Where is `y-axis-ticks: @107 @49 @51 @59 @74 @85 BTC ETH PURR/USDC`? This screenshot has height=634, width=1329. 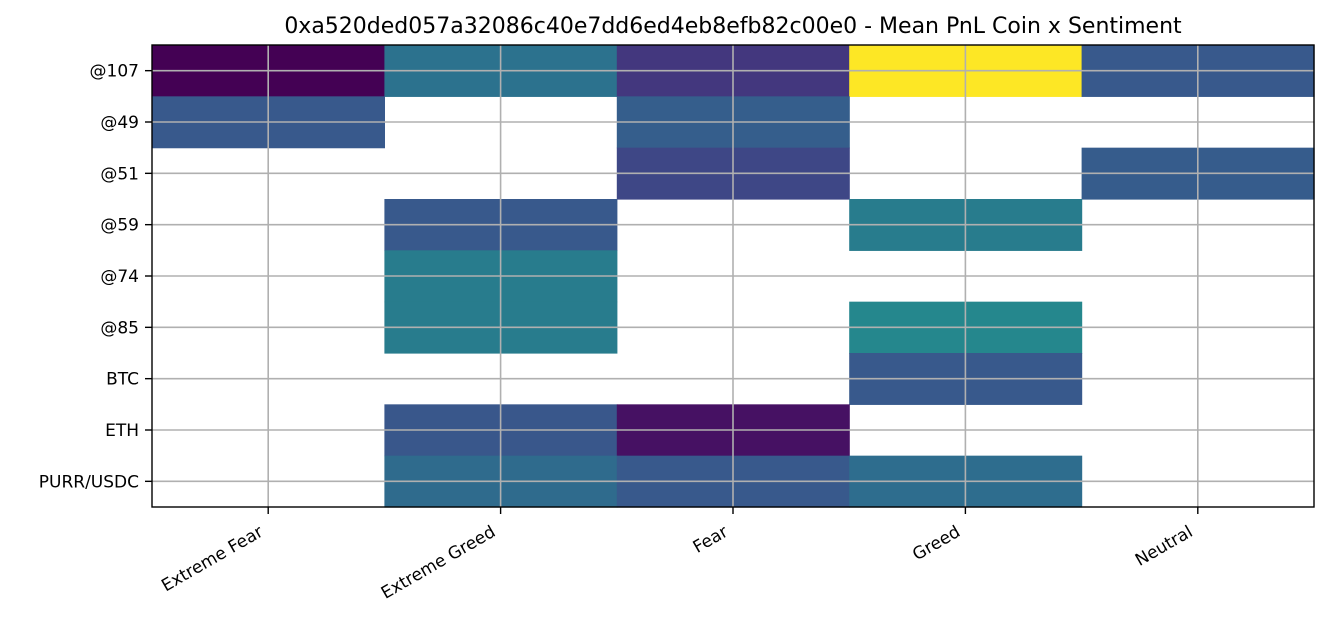
y-axis-ticks: @107 @49 @51 @59 @74 @85 BTC ETH PURR/USDC is located at coordinates (95, 277).